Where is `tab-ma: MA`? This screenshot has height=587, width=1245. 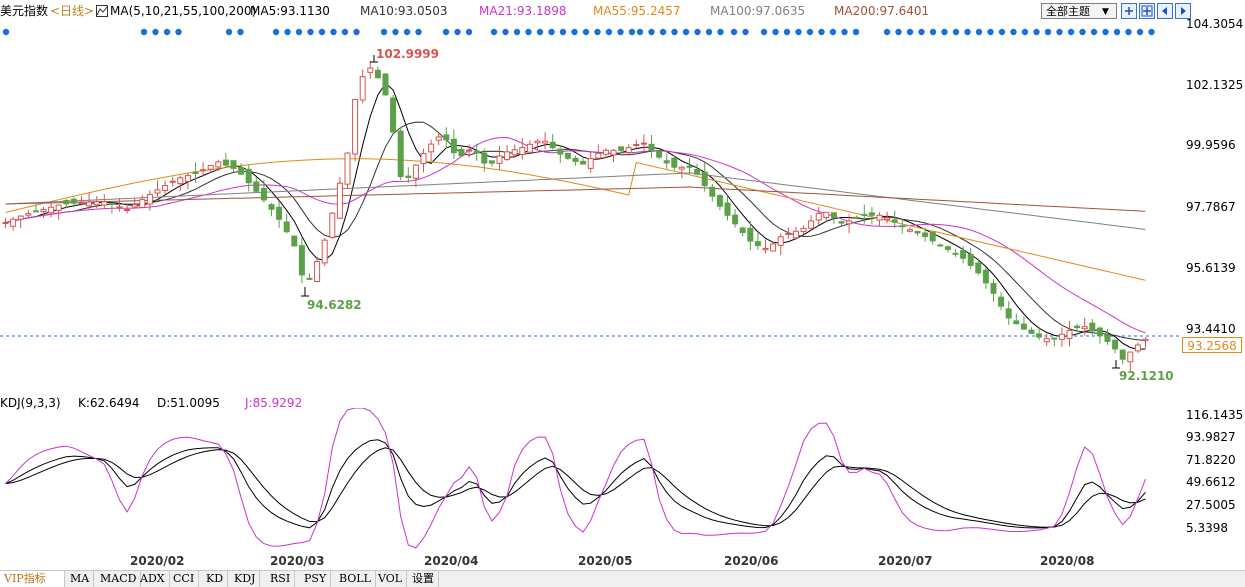 tab-ma: MA is located at coordinates (80, 579).